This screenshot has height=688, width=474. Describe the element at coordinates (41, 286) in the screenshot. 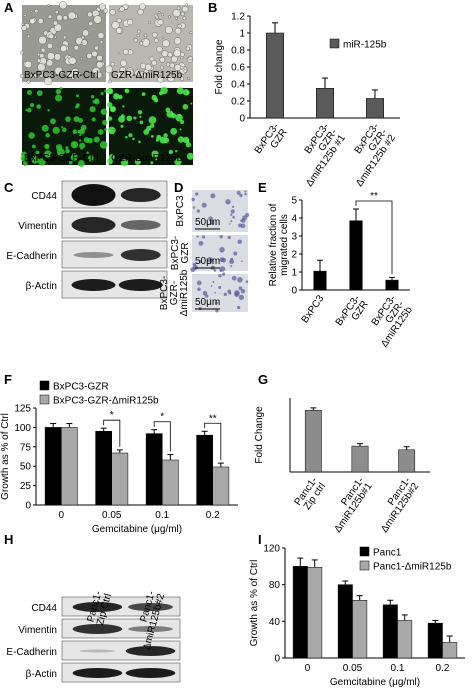

I see `blot-label: β-Actin` at that location.